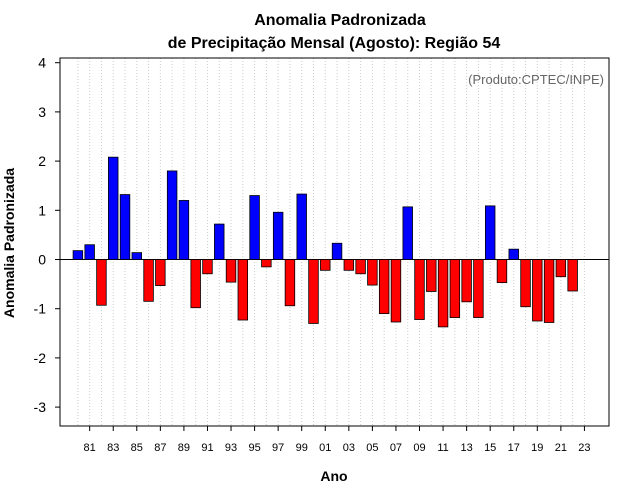 This screenshot has height=500, width=640. Describe the element at coordinates (90, 448) in the screenshot. I see `x-tick-label: 81` at that location.